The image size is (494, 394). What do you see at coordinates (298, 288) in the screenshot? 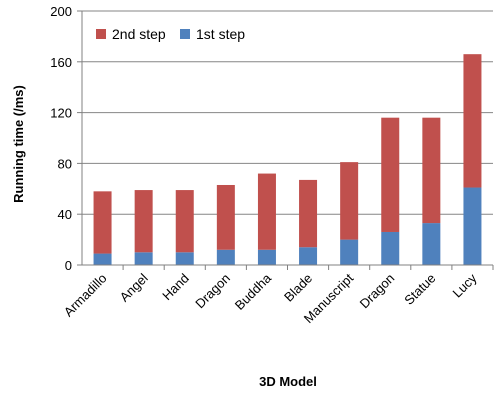
I see `x-tick-label: Blade` at bounding box center [298, 288].